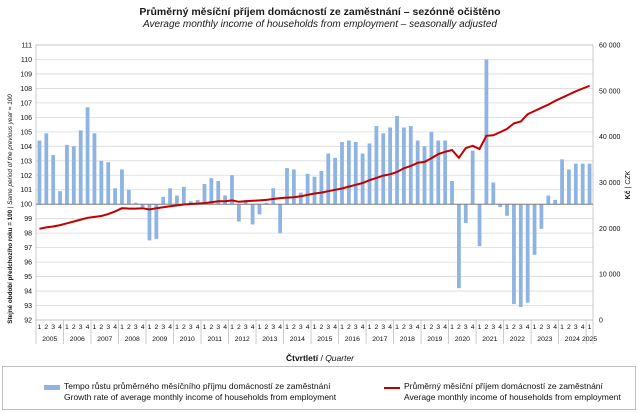 The image size is (640, 413). Describe the element at coordinates (610, 229) in the screenshot. I see `right-tick-label: 20 000` at that location.